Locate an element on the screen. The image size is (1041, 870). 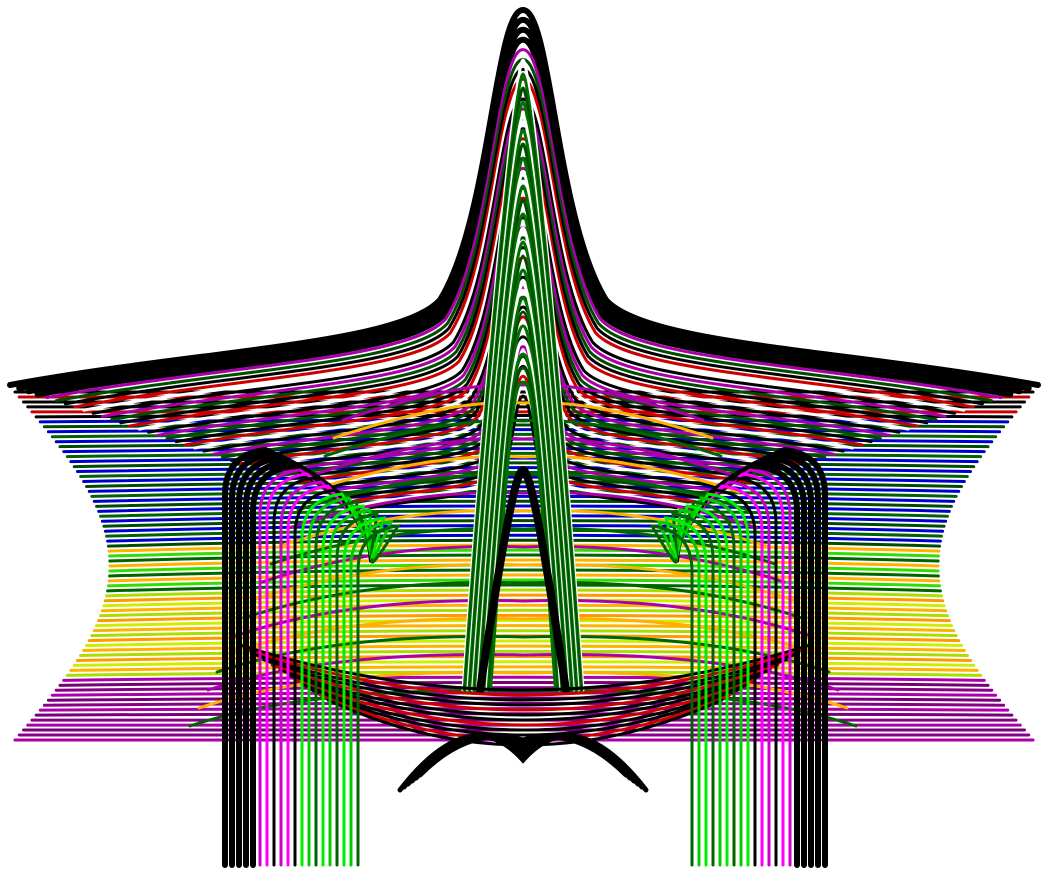
foot-loop is located at coordinates (523, 756).